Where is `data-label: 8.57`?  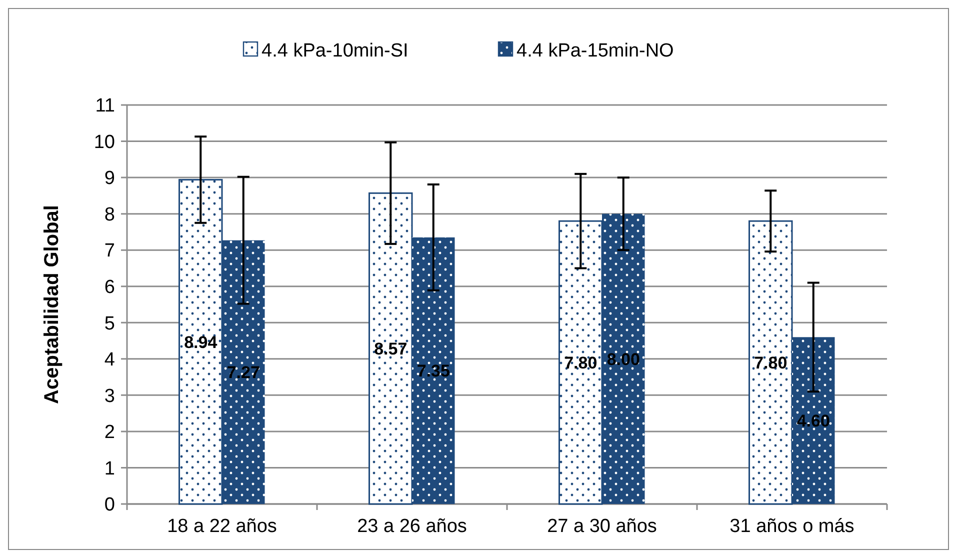
data-label: 8.57 is located at coordinates (391, 349).